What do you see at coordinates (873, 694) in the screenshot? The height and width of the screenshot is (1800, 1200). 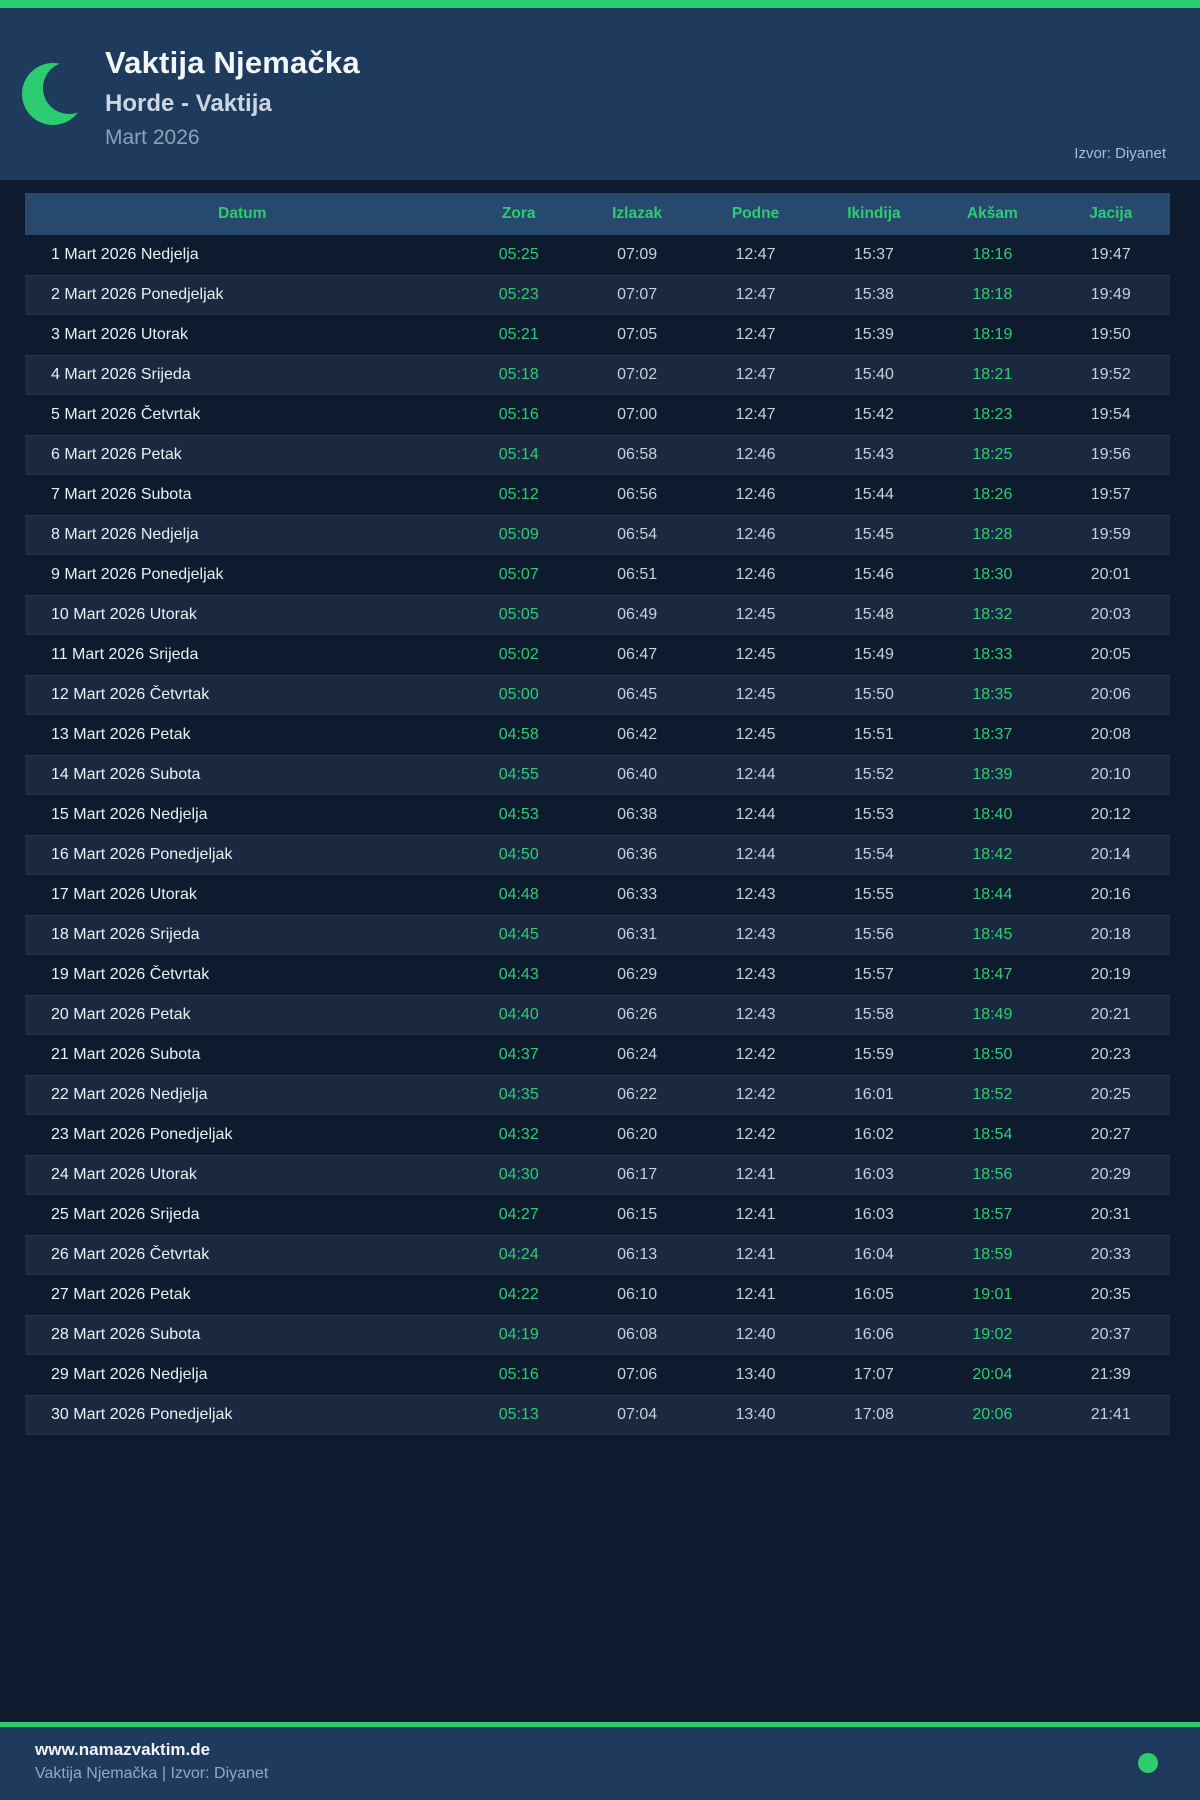 I see `time-cell-ikindija: 15:50` at bounding box center [873, 694].